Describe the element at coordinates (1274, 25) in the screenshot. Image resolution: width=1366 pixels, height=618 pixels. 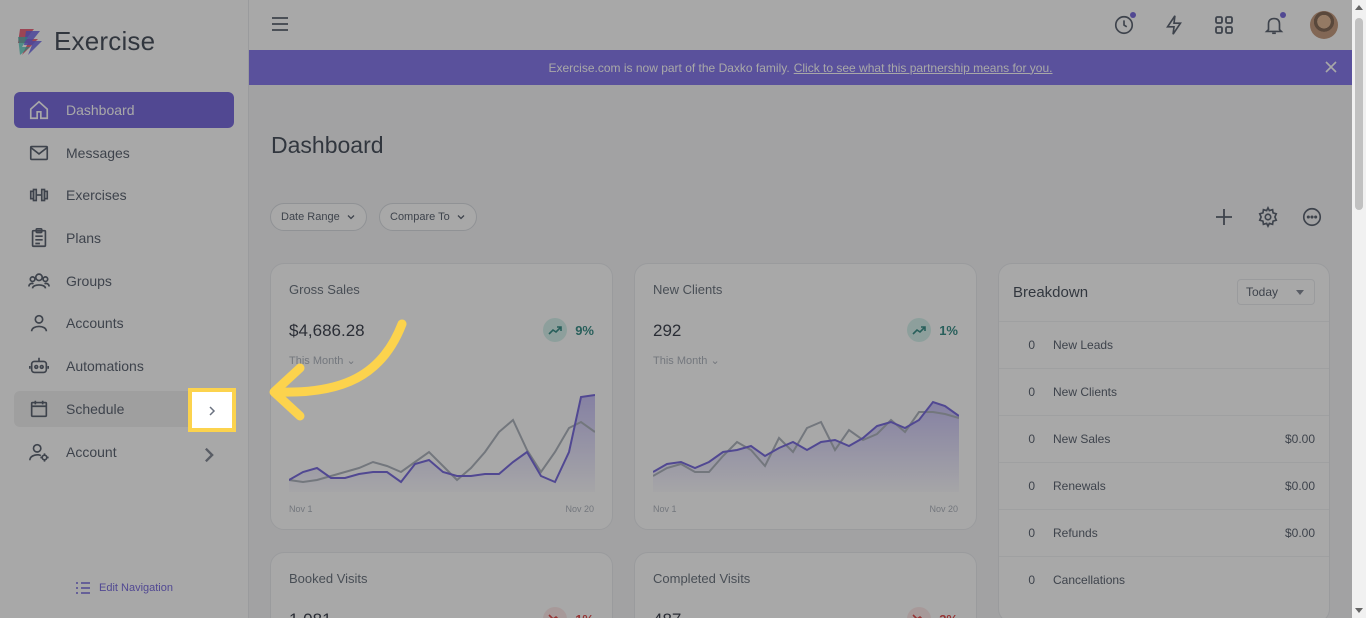
I see `notifications-button` at that location.